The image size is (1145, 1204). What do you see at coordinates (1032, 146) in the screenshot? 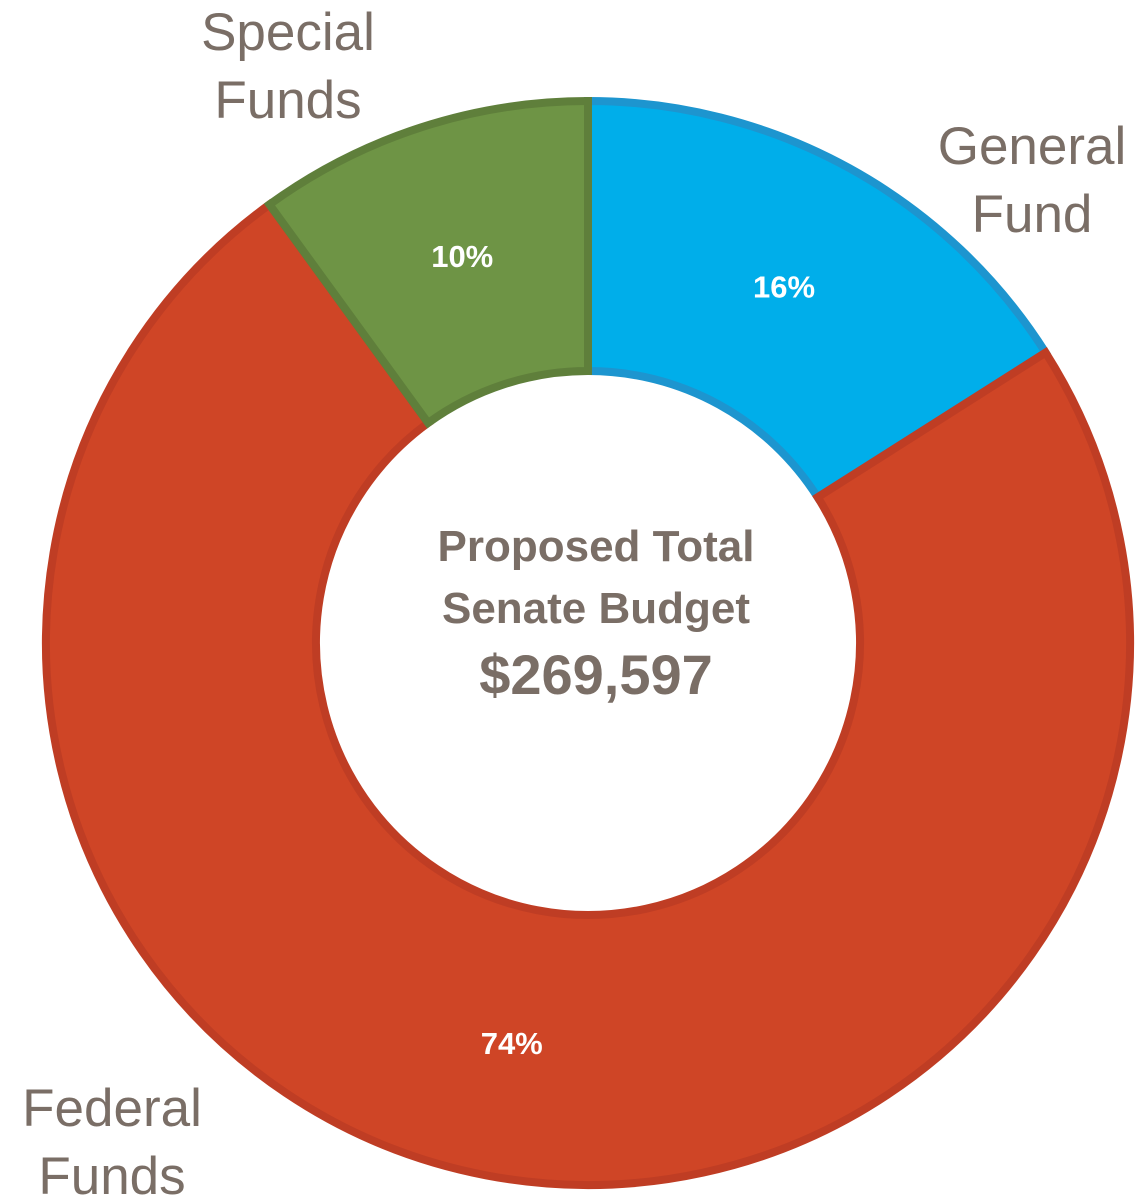
I see `category-label-line: General` at bounding box center [1032, 146].